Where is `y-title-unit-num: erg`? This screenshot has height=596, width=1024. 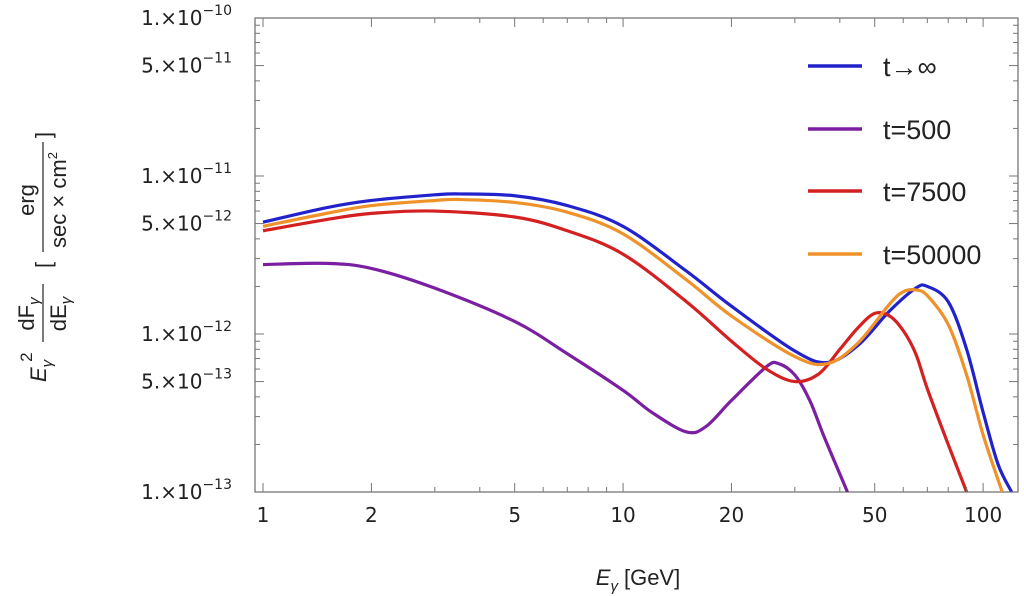 y-title-unit-num: erg is located at coordinates (26, 200).